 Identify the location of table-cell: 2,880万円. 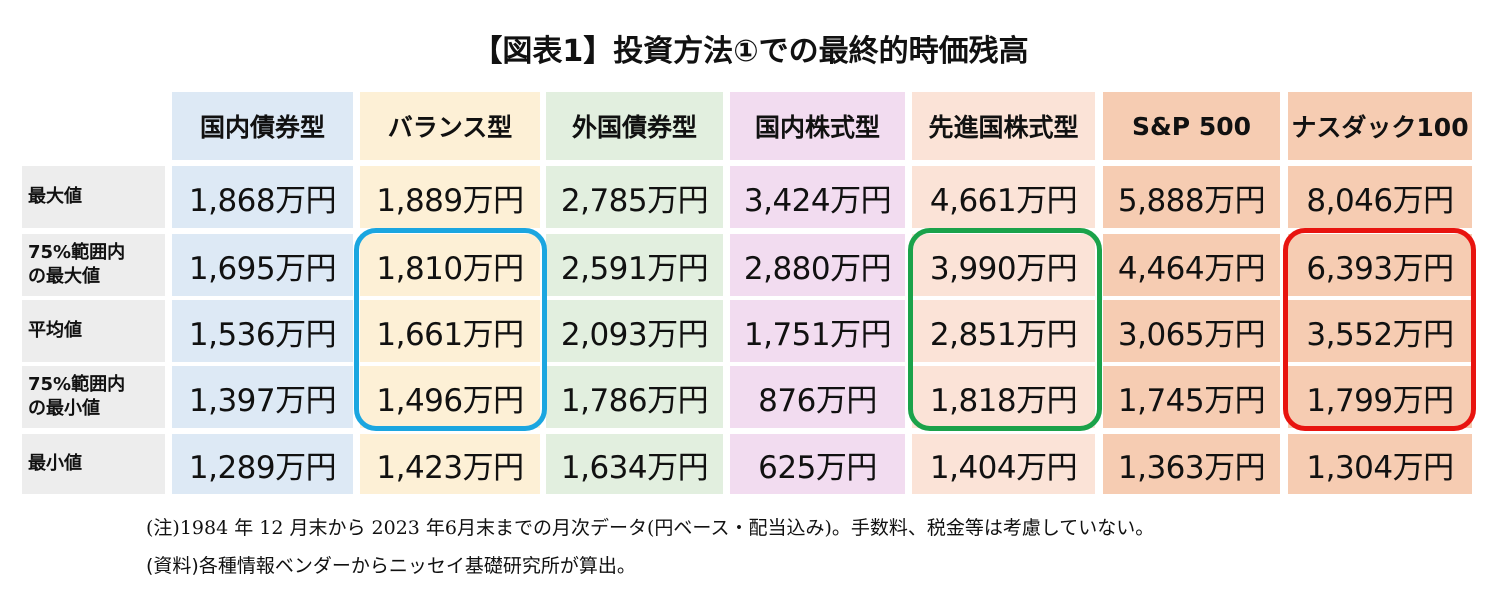
(817, 265).